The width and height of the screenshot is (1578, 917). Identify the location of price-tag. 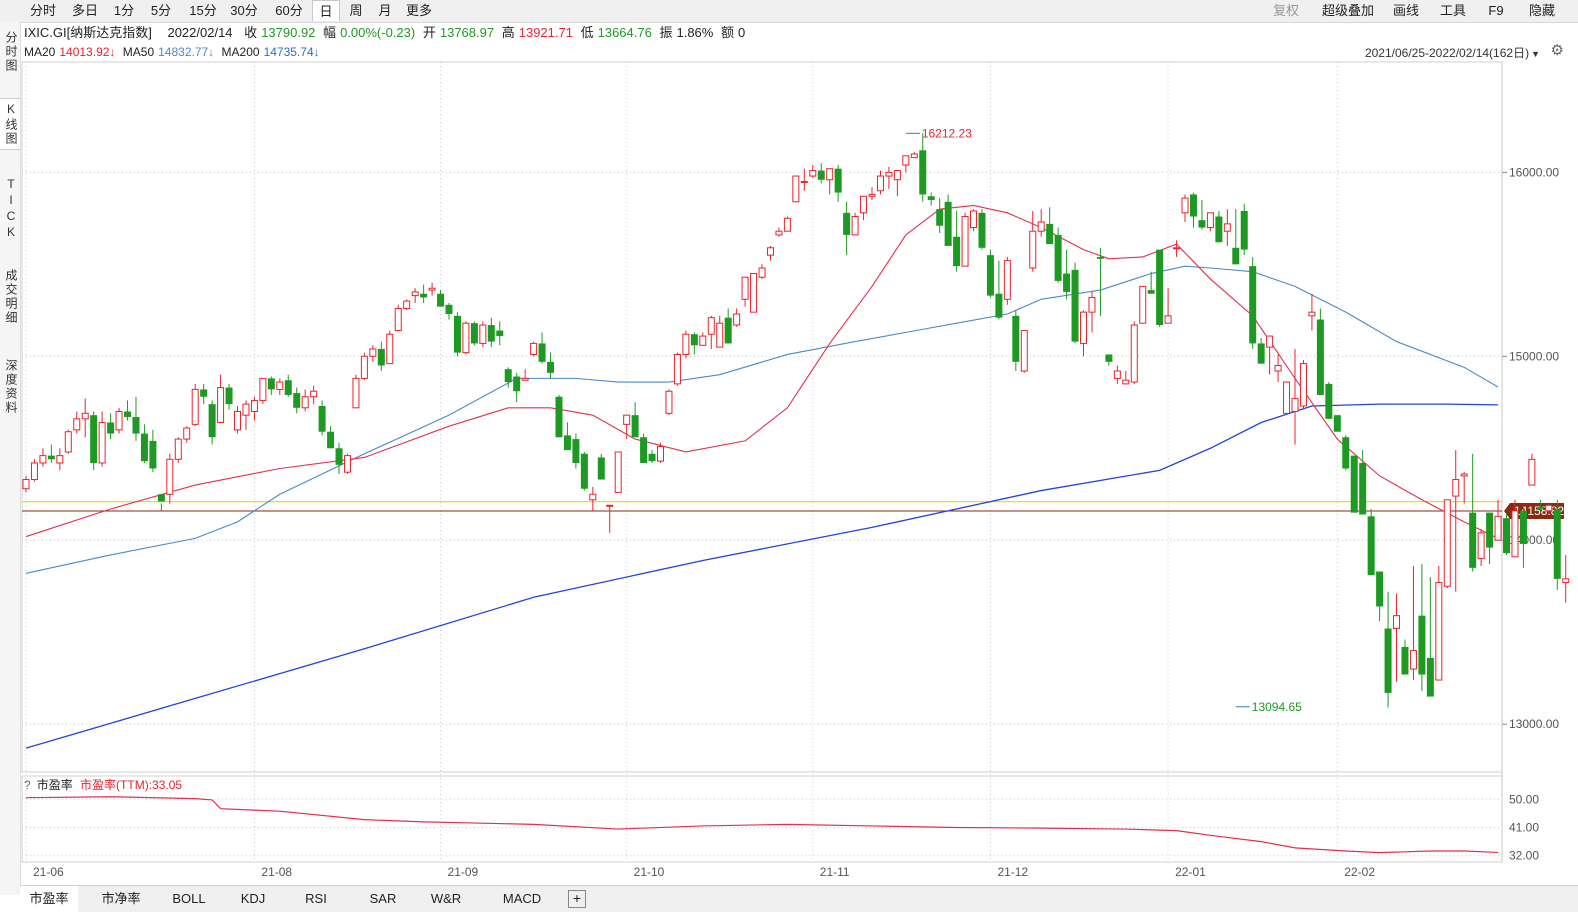
(1534, 511).